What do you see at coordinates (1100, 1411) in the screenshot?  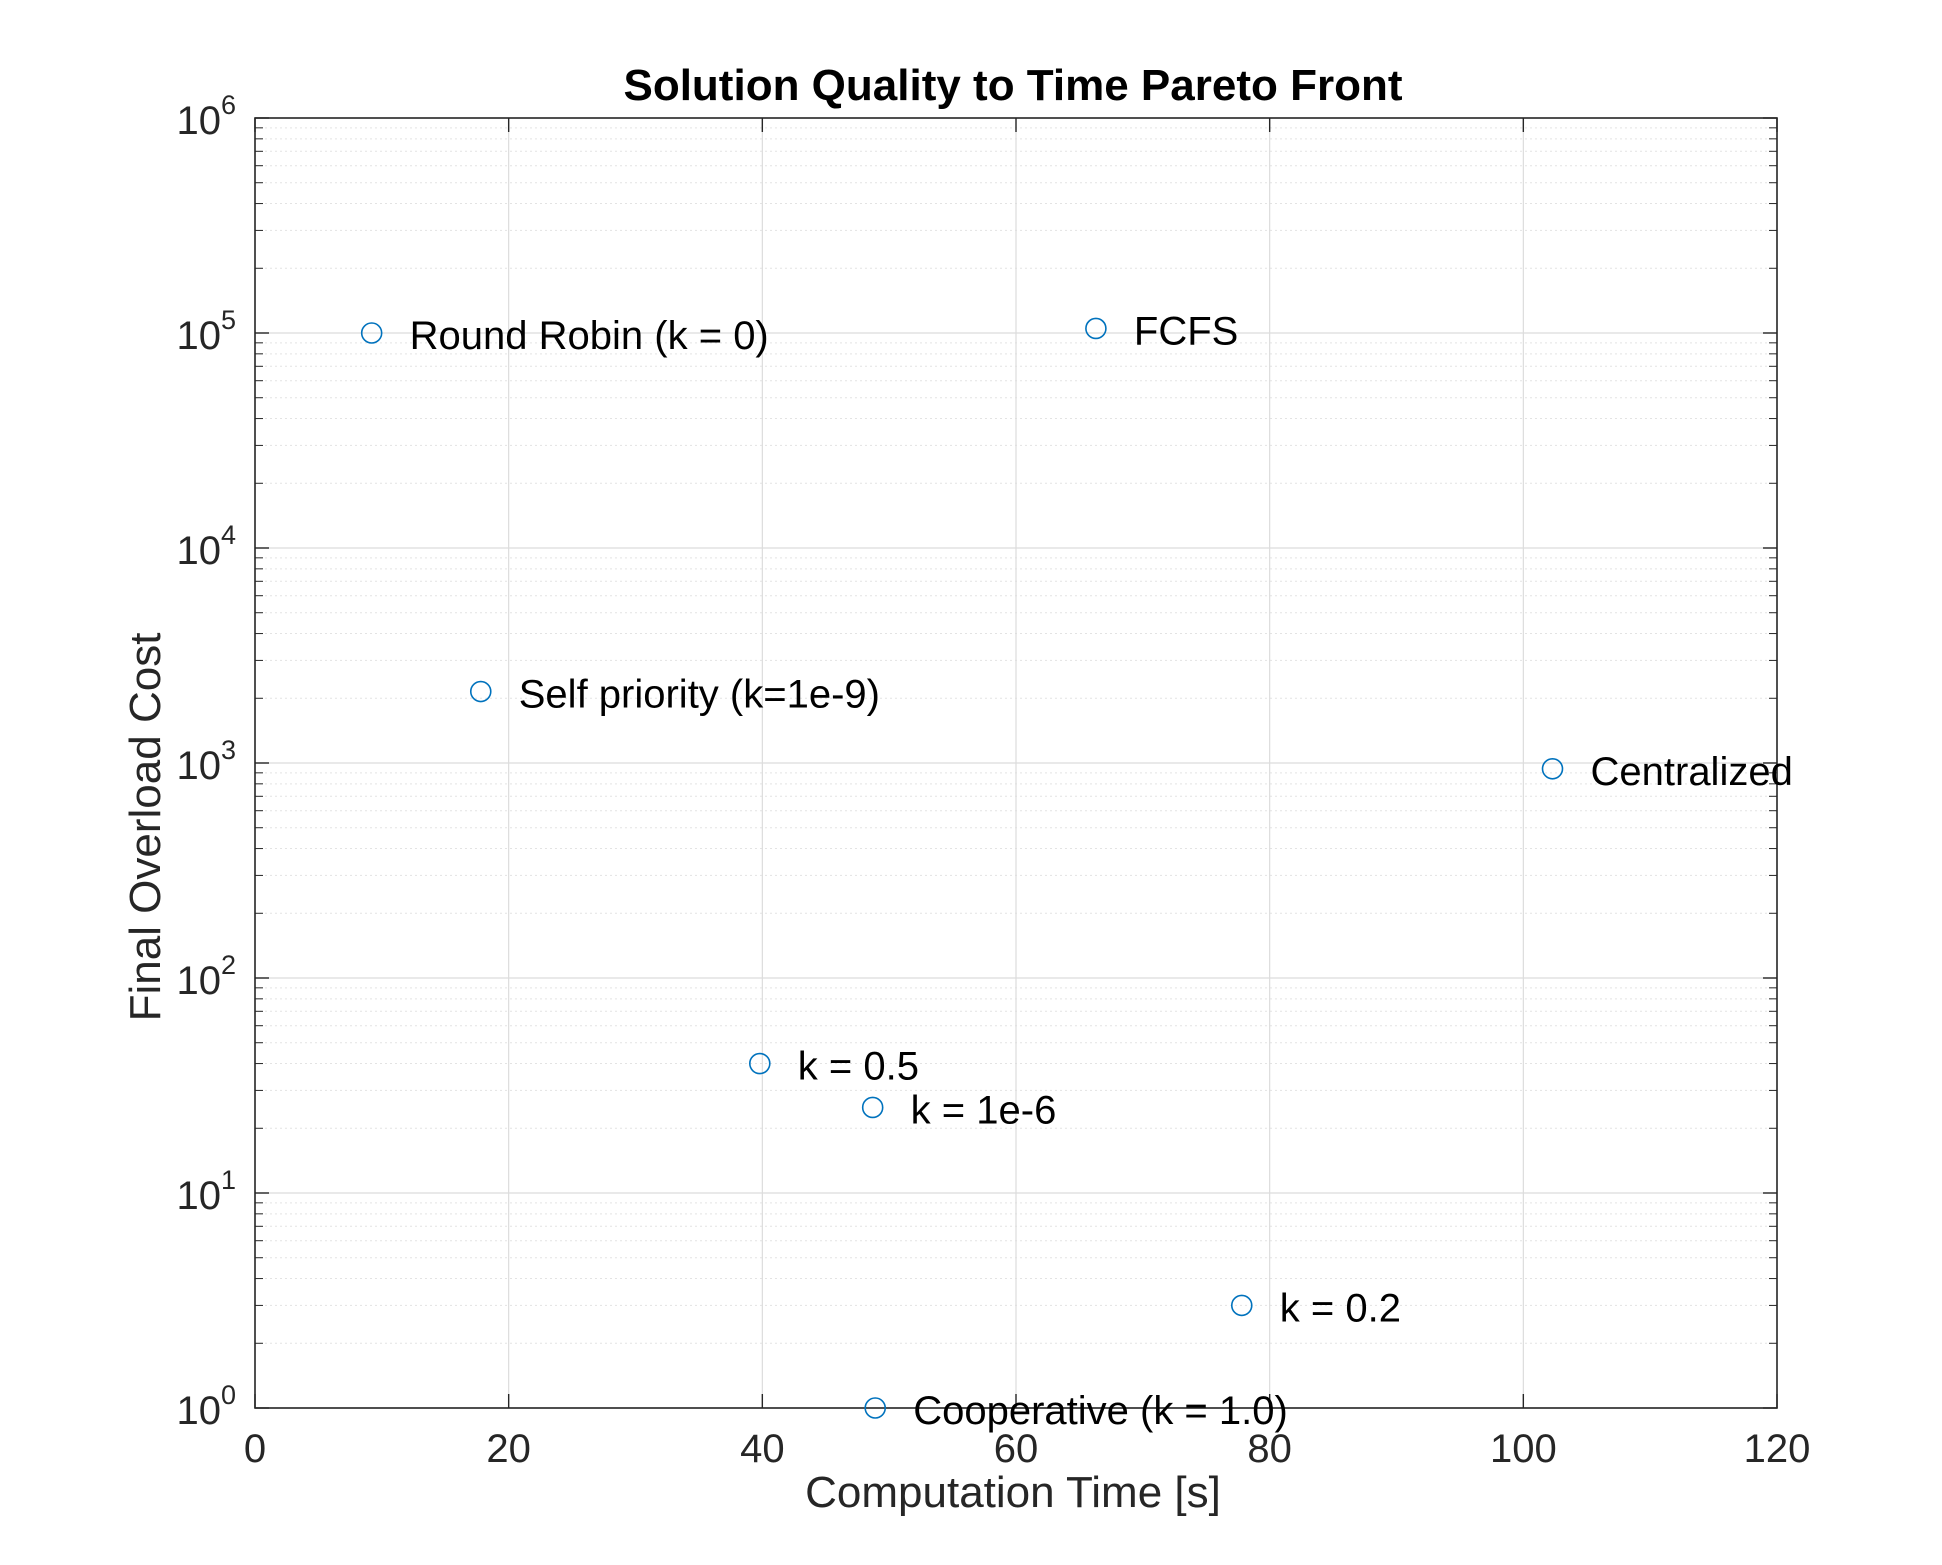 I see `data-point-label: Cooperative (k = 1.0)` at bounding box center [1100, 1411].